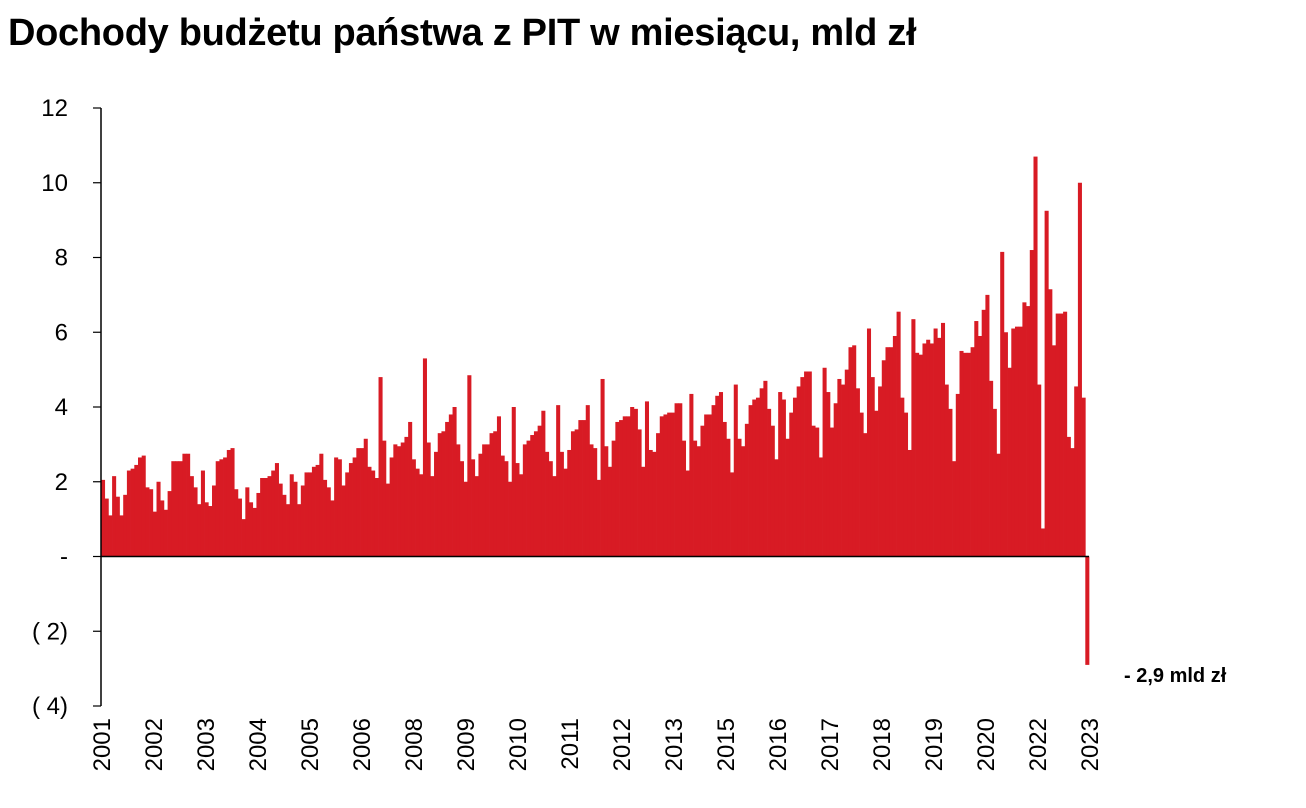  Describe the element at coordinates (1090, 744) in the screenshot. I see `x-tick-label: 2023` at that location.